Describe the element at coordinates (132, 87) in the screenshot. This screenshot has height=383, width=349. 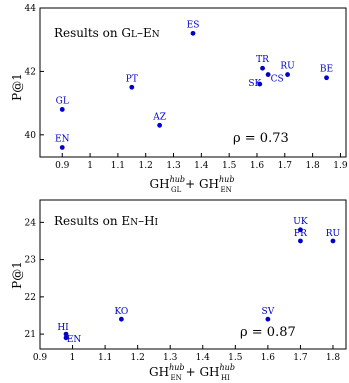
I see `data-point-pt` at that location.